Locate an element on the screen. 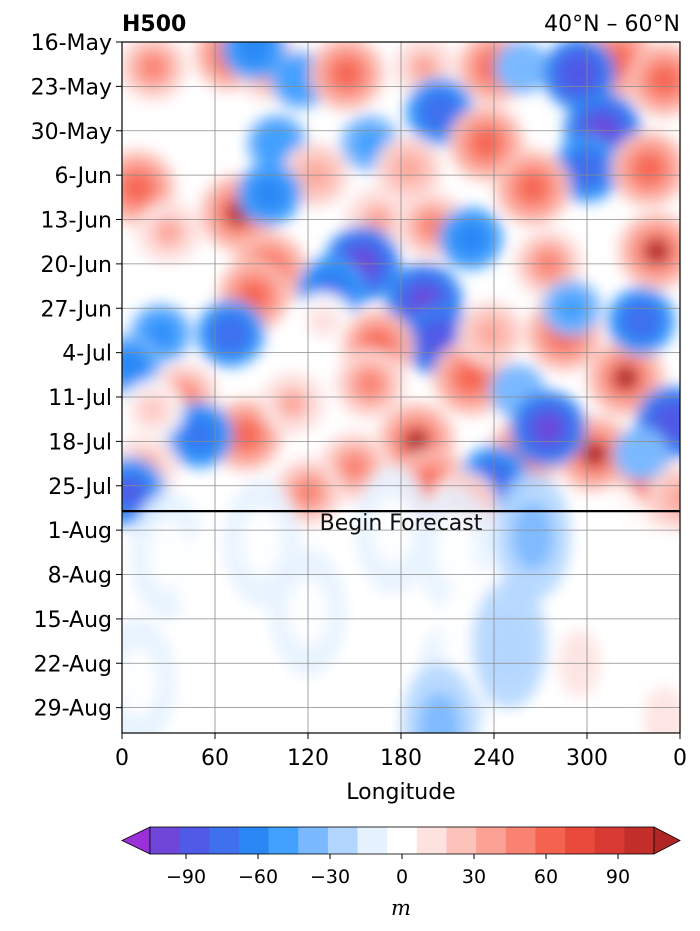 This screenshot has height=931, width=700. colorbar-tick-label: −90 is located at coordinates (186, 877).